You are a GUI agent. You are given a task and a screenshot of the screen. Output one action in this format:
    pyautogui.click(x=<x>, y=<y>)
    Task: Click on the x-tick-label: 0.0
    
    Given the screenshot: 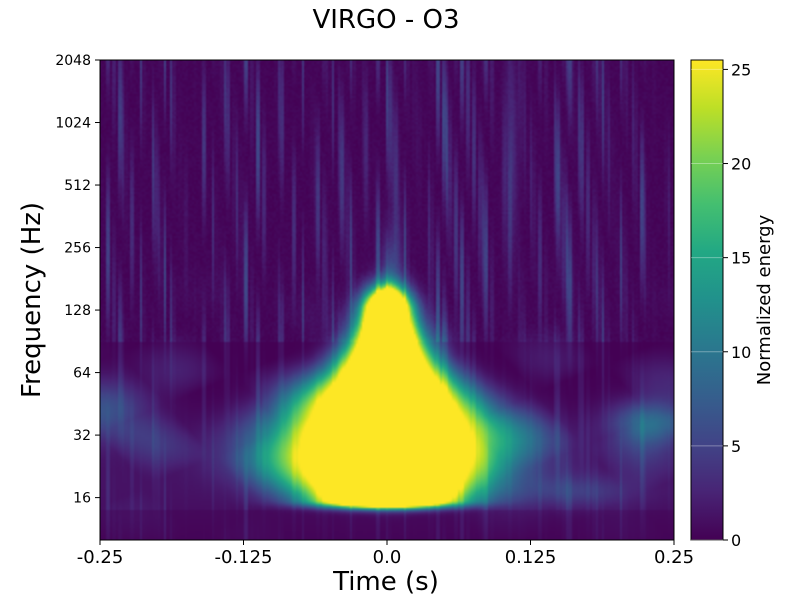 What is the action you would take?
    pyautogui.click(x=387, y=557)
    